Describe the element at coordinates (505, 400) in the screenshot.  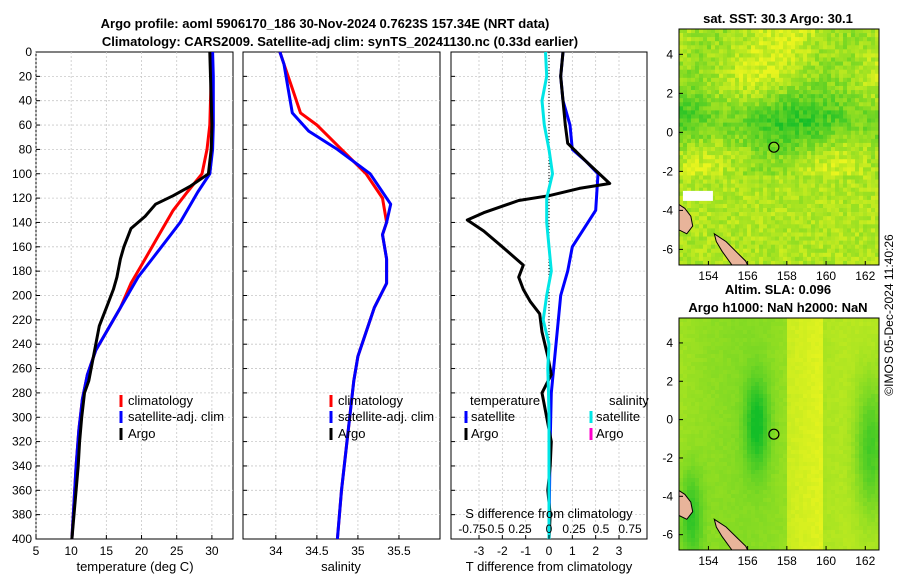
I see `legend-temperature-head: temperature` at that location.